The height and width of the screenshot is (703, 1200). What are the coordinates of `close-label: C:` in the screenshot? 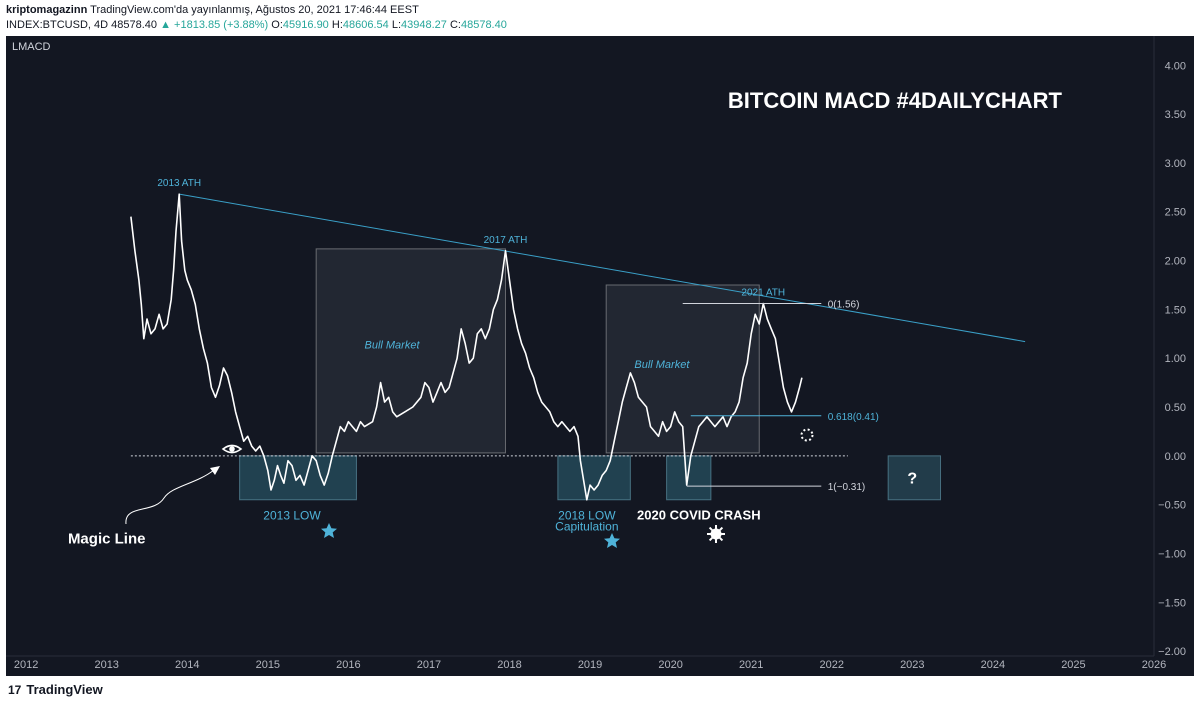 It's located at (455, 25).